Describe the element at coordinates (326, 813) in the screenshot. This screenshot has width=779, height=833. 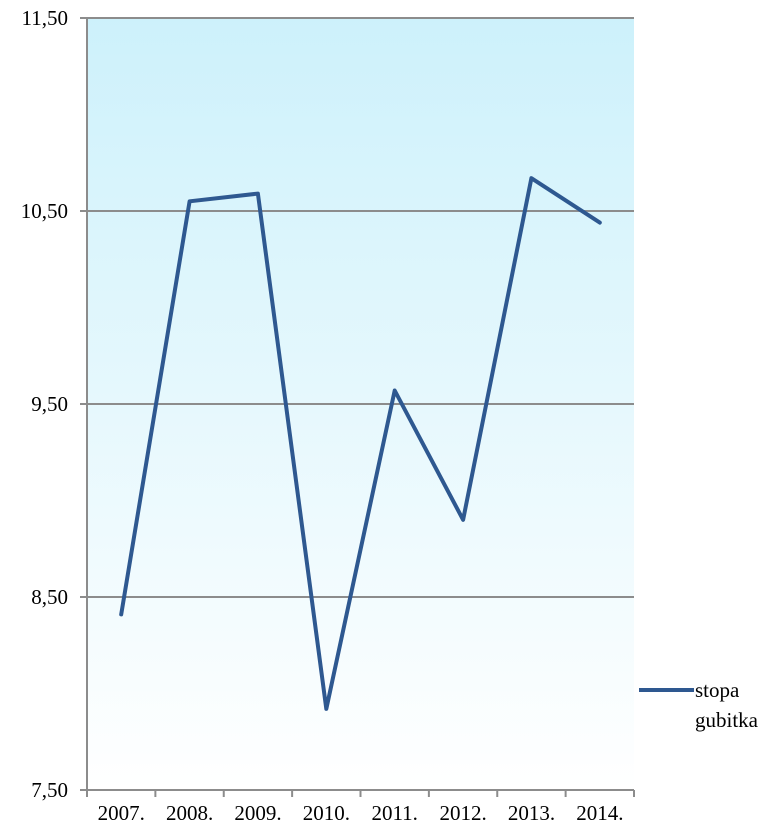
I see `x-tick-label: 2010.` at that location.